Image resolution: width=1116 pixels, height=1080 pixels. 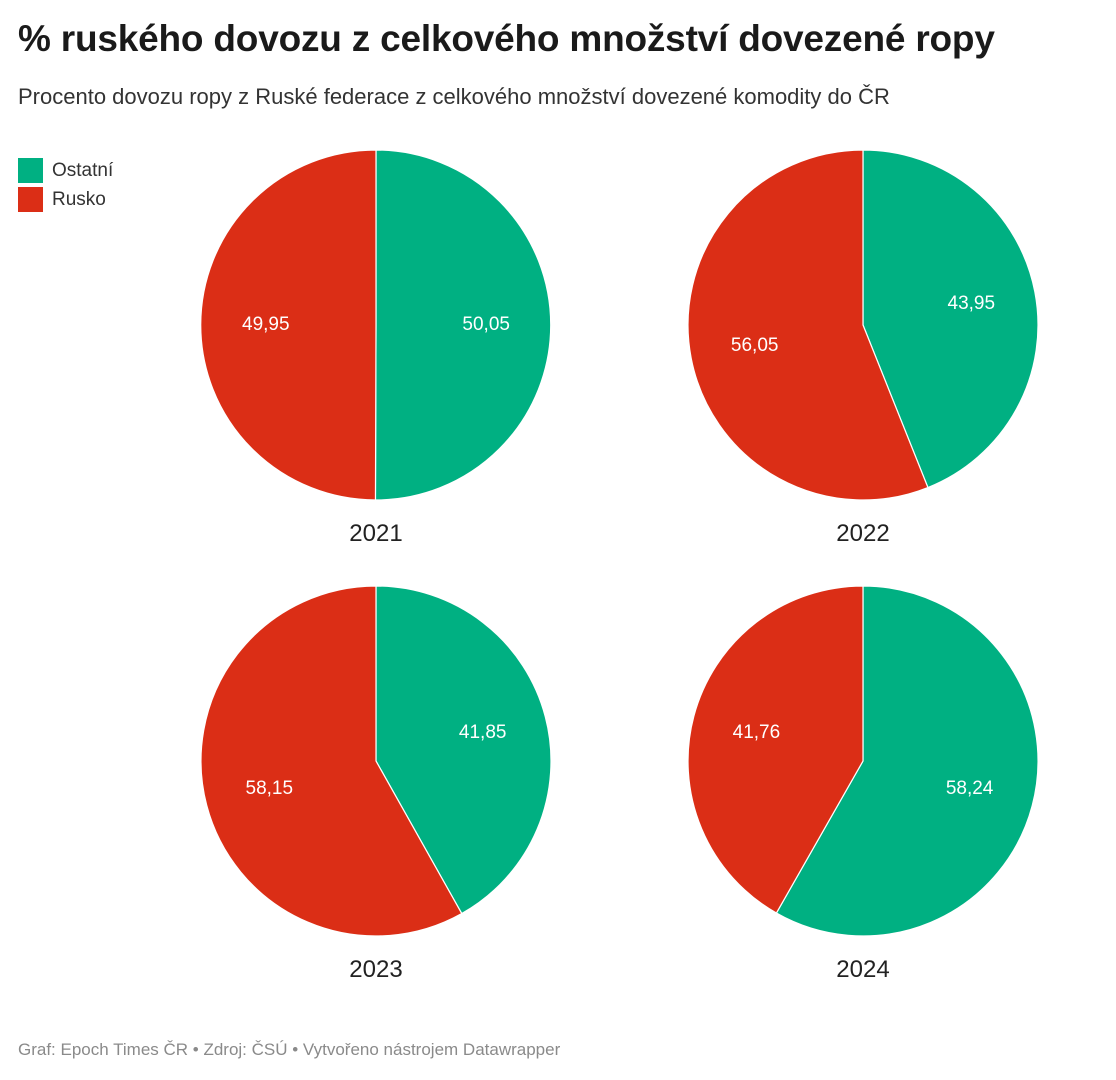 What do you see at coordinates (30, 199) in the screenshot?
I see `legend-swatch-rusko` at bounding box center [30, 199].